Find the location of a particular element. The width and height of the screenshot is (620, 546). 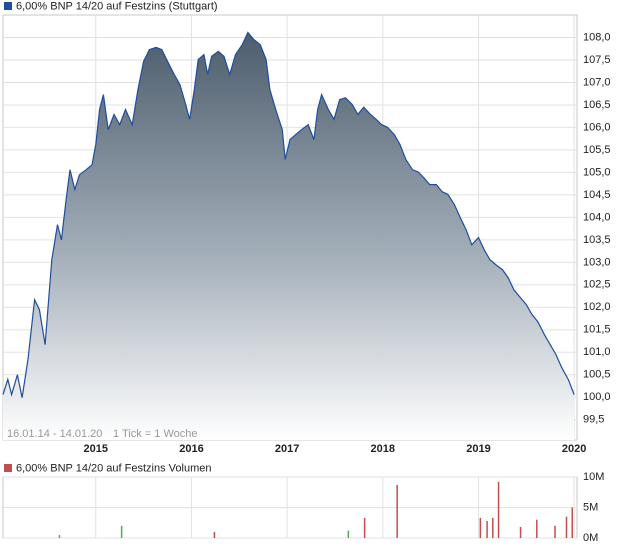

y-tick-label: 105,5 is located at coordinates (597, 150).